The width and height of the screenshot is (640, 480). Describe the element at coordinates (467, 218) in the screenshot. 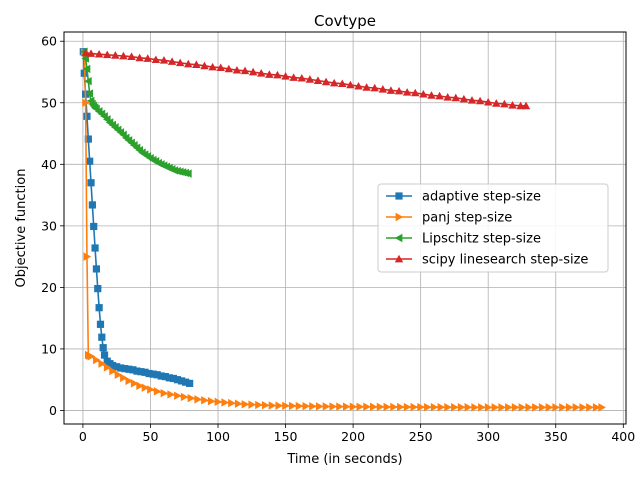

I see `legend-label: panj step-size` at that location.